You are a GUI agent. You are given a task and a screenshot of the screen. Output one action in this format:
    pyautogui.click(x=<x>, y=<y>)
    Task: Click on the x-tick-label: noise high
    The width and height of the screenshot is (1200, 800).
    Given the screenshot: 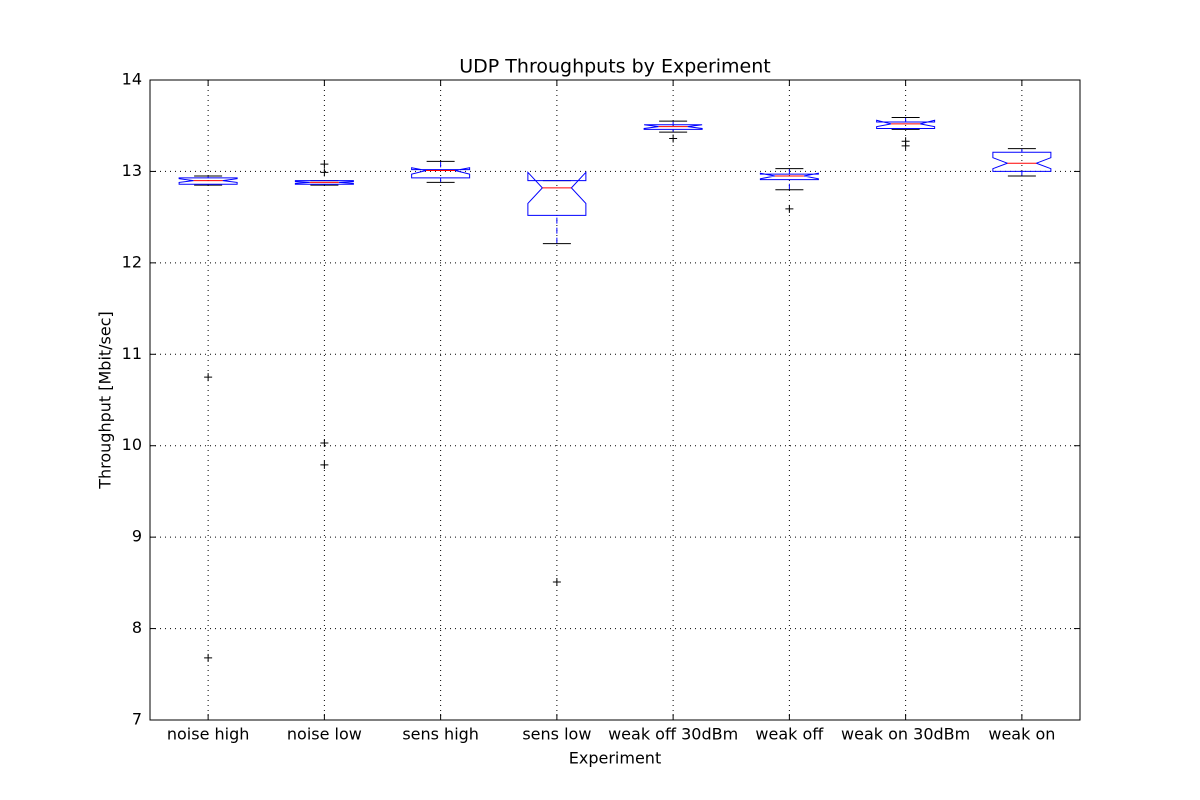 What is the action you would take?
    pyautogui.click(x=208, y=734)
    